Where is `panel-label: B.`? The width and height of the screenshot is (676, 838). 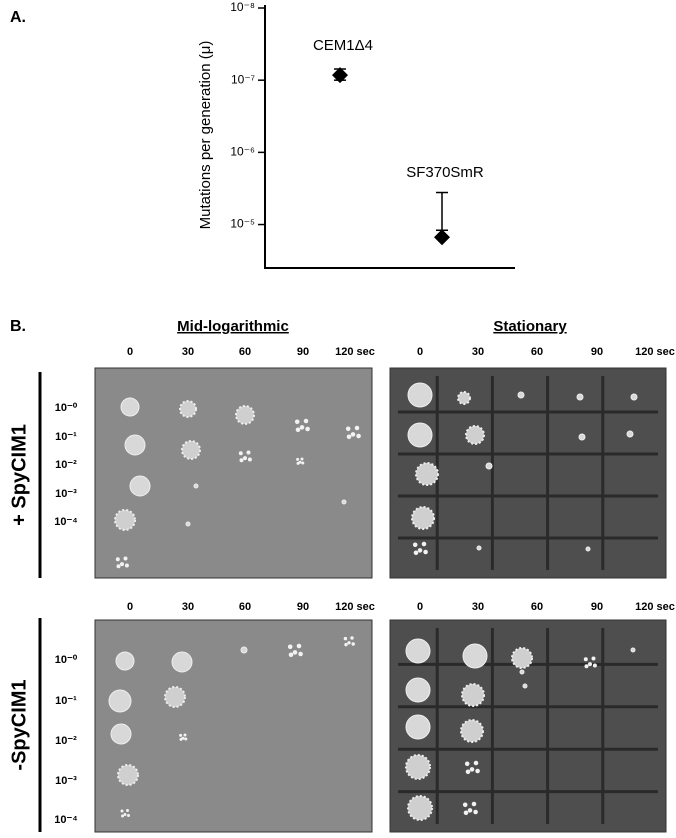
panel-label: B. is located at coordinates (18, 326).